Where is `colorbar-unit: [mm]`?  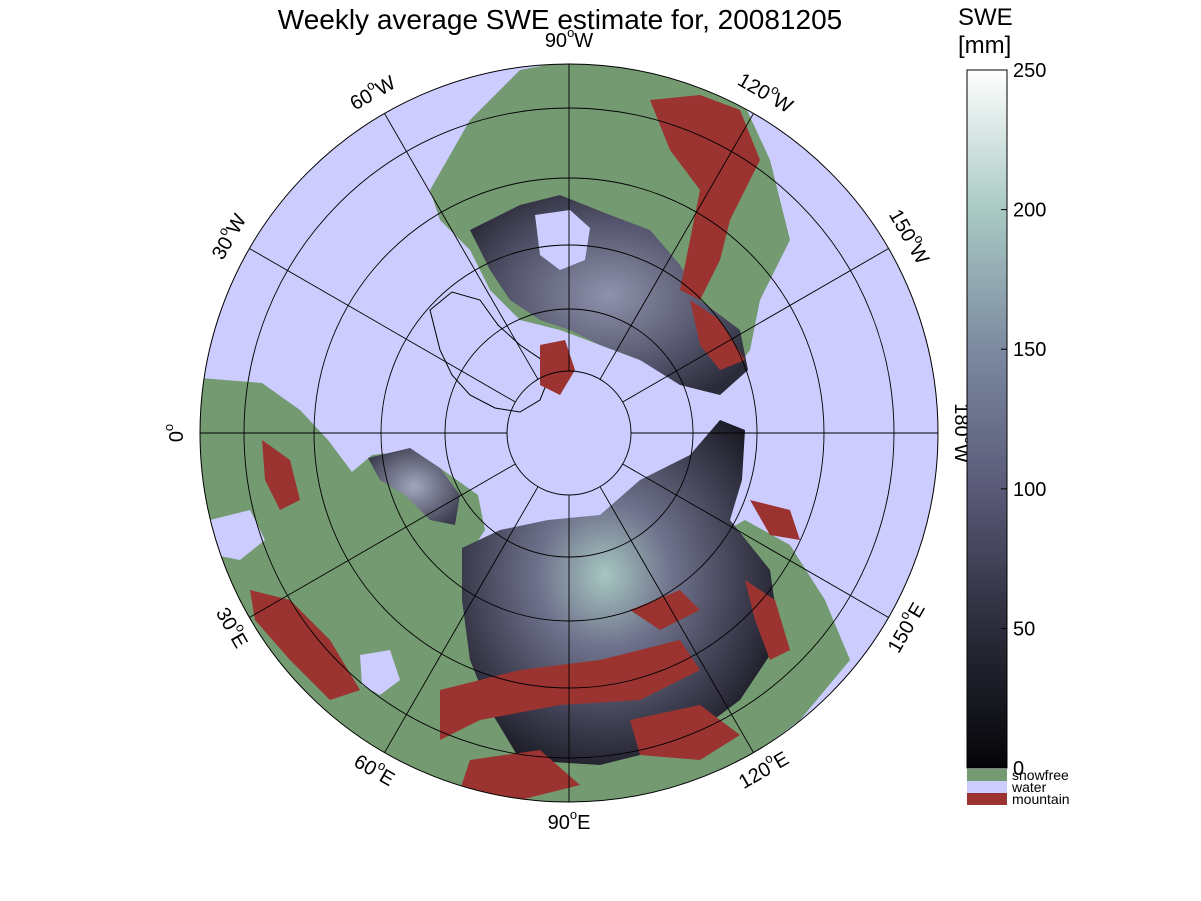 colorbar-unit: [mm] is located at coordinates (985, 45).